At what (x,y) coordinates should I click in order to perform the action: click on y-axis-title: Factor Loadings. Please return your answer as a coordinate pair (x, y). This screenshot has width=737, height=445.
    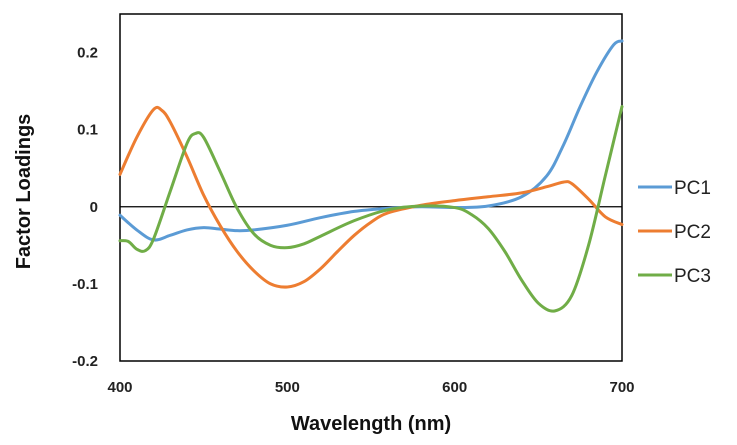
    Looking at the image, I should click on (24, 192).